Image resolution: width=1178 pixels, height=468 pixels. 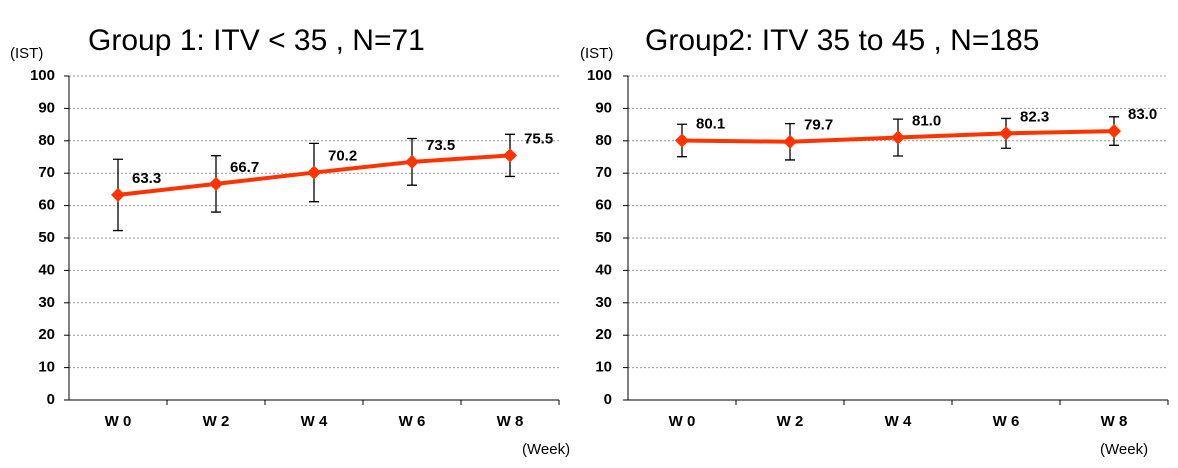 What do you see at coordinates (342, 156) in the screenshot?
I see `data-label: 70.2` at bounding box center [342, 156].